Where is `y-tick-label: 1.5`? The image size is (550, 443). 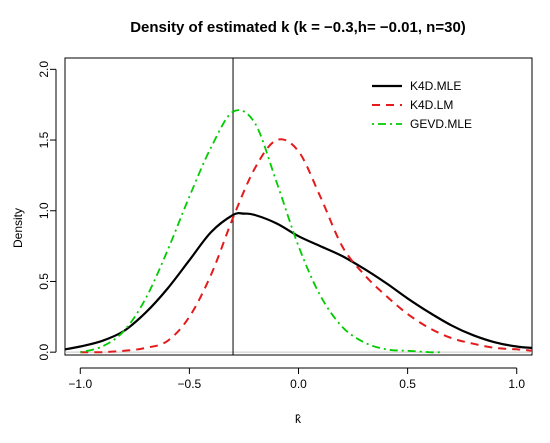
y-tick-label: 1.5 is located at coordinates (44, 139).